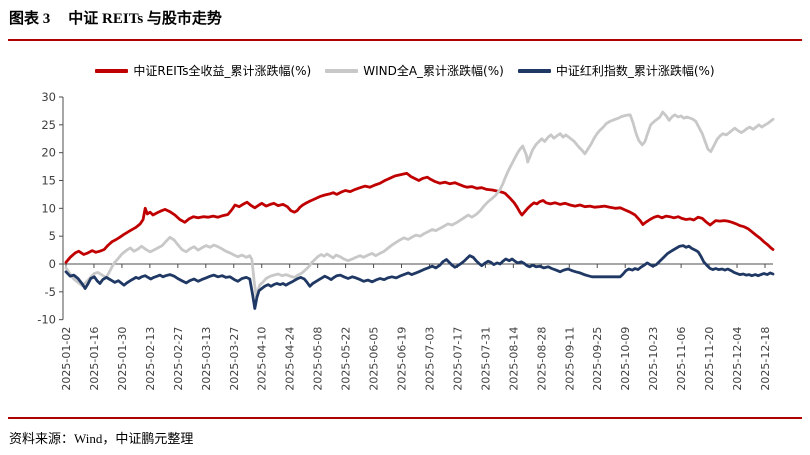 Image resolution: width=810 pixels, height=455 pixels. Describe the element at coordinates (429, 359) in the screenshot. I see `svg-text: 2025-07-03` at that location.